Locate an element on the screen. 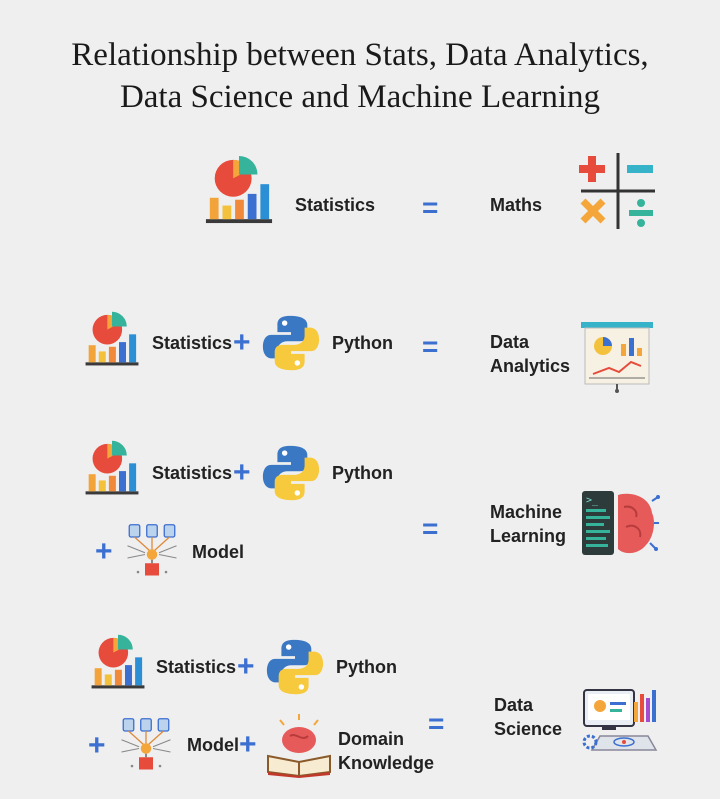 The height and width of the screenshot is (799, 720). row2-statistics-label: Statistics is located at coordinates (192, 343).